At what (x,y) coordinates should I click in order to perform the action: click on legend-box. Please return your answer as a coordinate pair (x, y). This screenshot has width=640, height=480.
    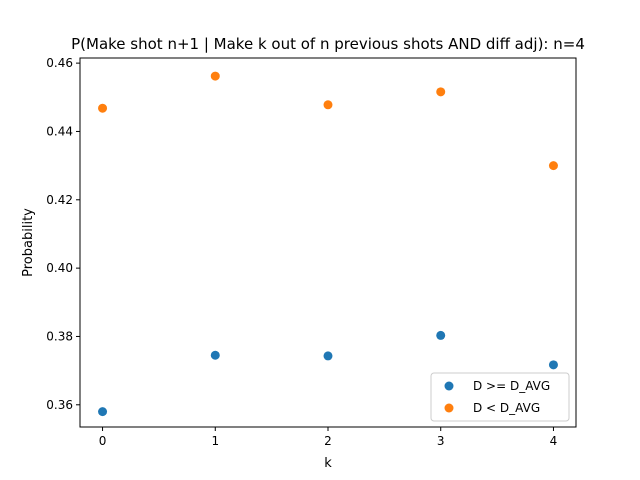
    Looking at the image, I should click on (500, 397).